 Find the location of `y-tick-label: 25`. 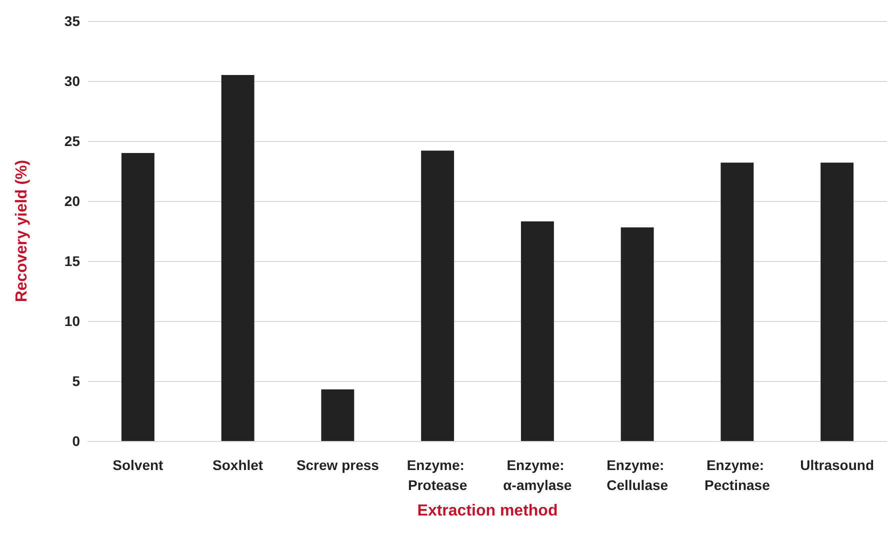

y-tick-label: 25 is located at coordinates (72, 141).